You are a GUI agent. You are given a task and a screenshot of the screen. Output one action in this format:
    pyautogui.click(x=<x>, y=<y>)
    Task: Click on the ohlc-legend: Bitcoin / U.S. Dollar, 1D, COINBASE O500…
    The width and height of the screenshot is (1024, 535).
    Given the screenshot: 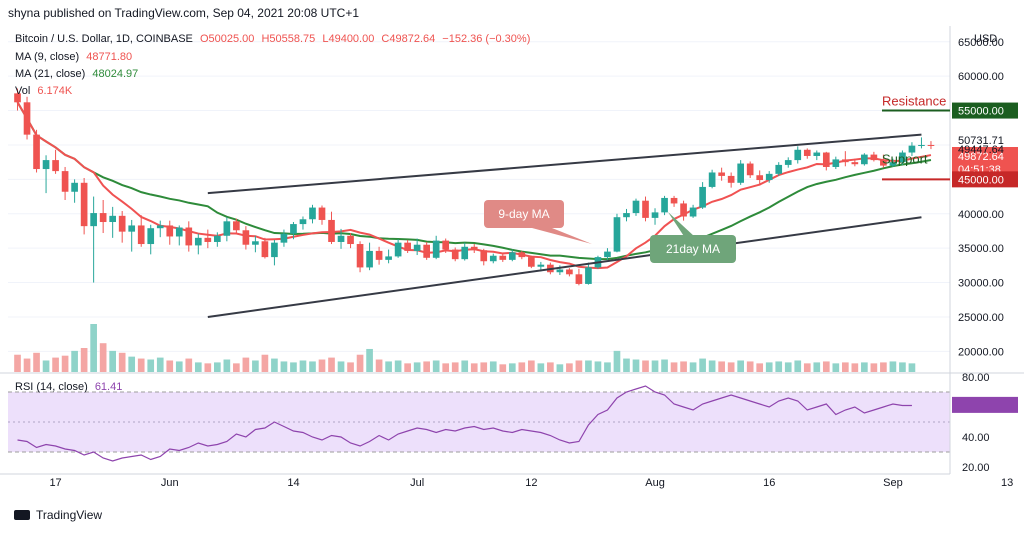 What is the action you would take?
    pyautogui.click(x=272, y=39)
    